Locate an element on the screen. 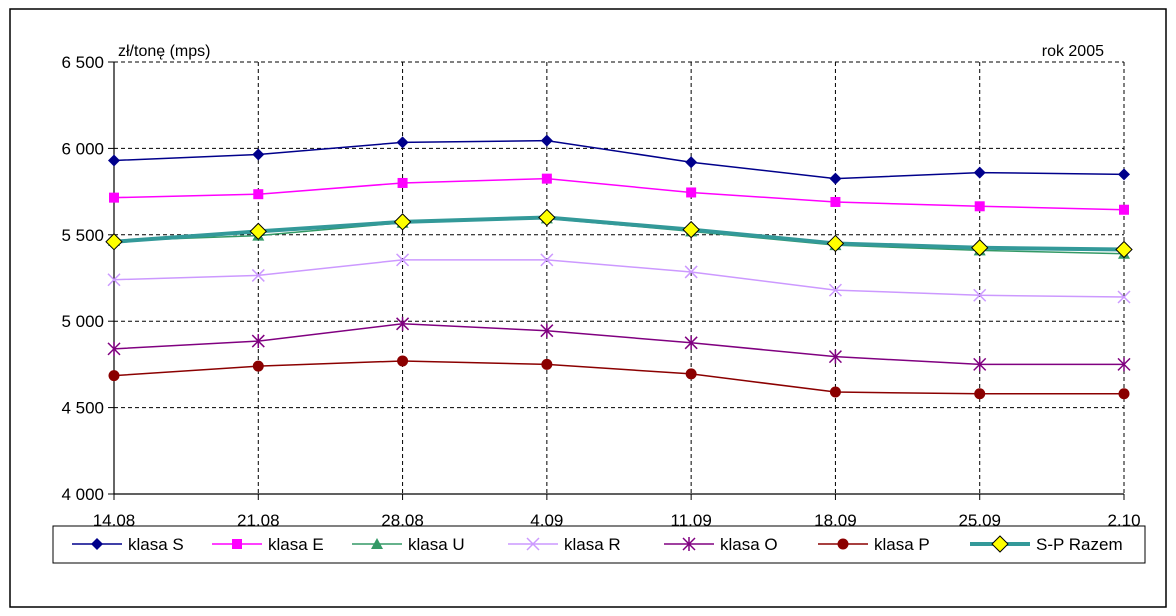  legend-label: klasa E is located at coordinates (296, 544).